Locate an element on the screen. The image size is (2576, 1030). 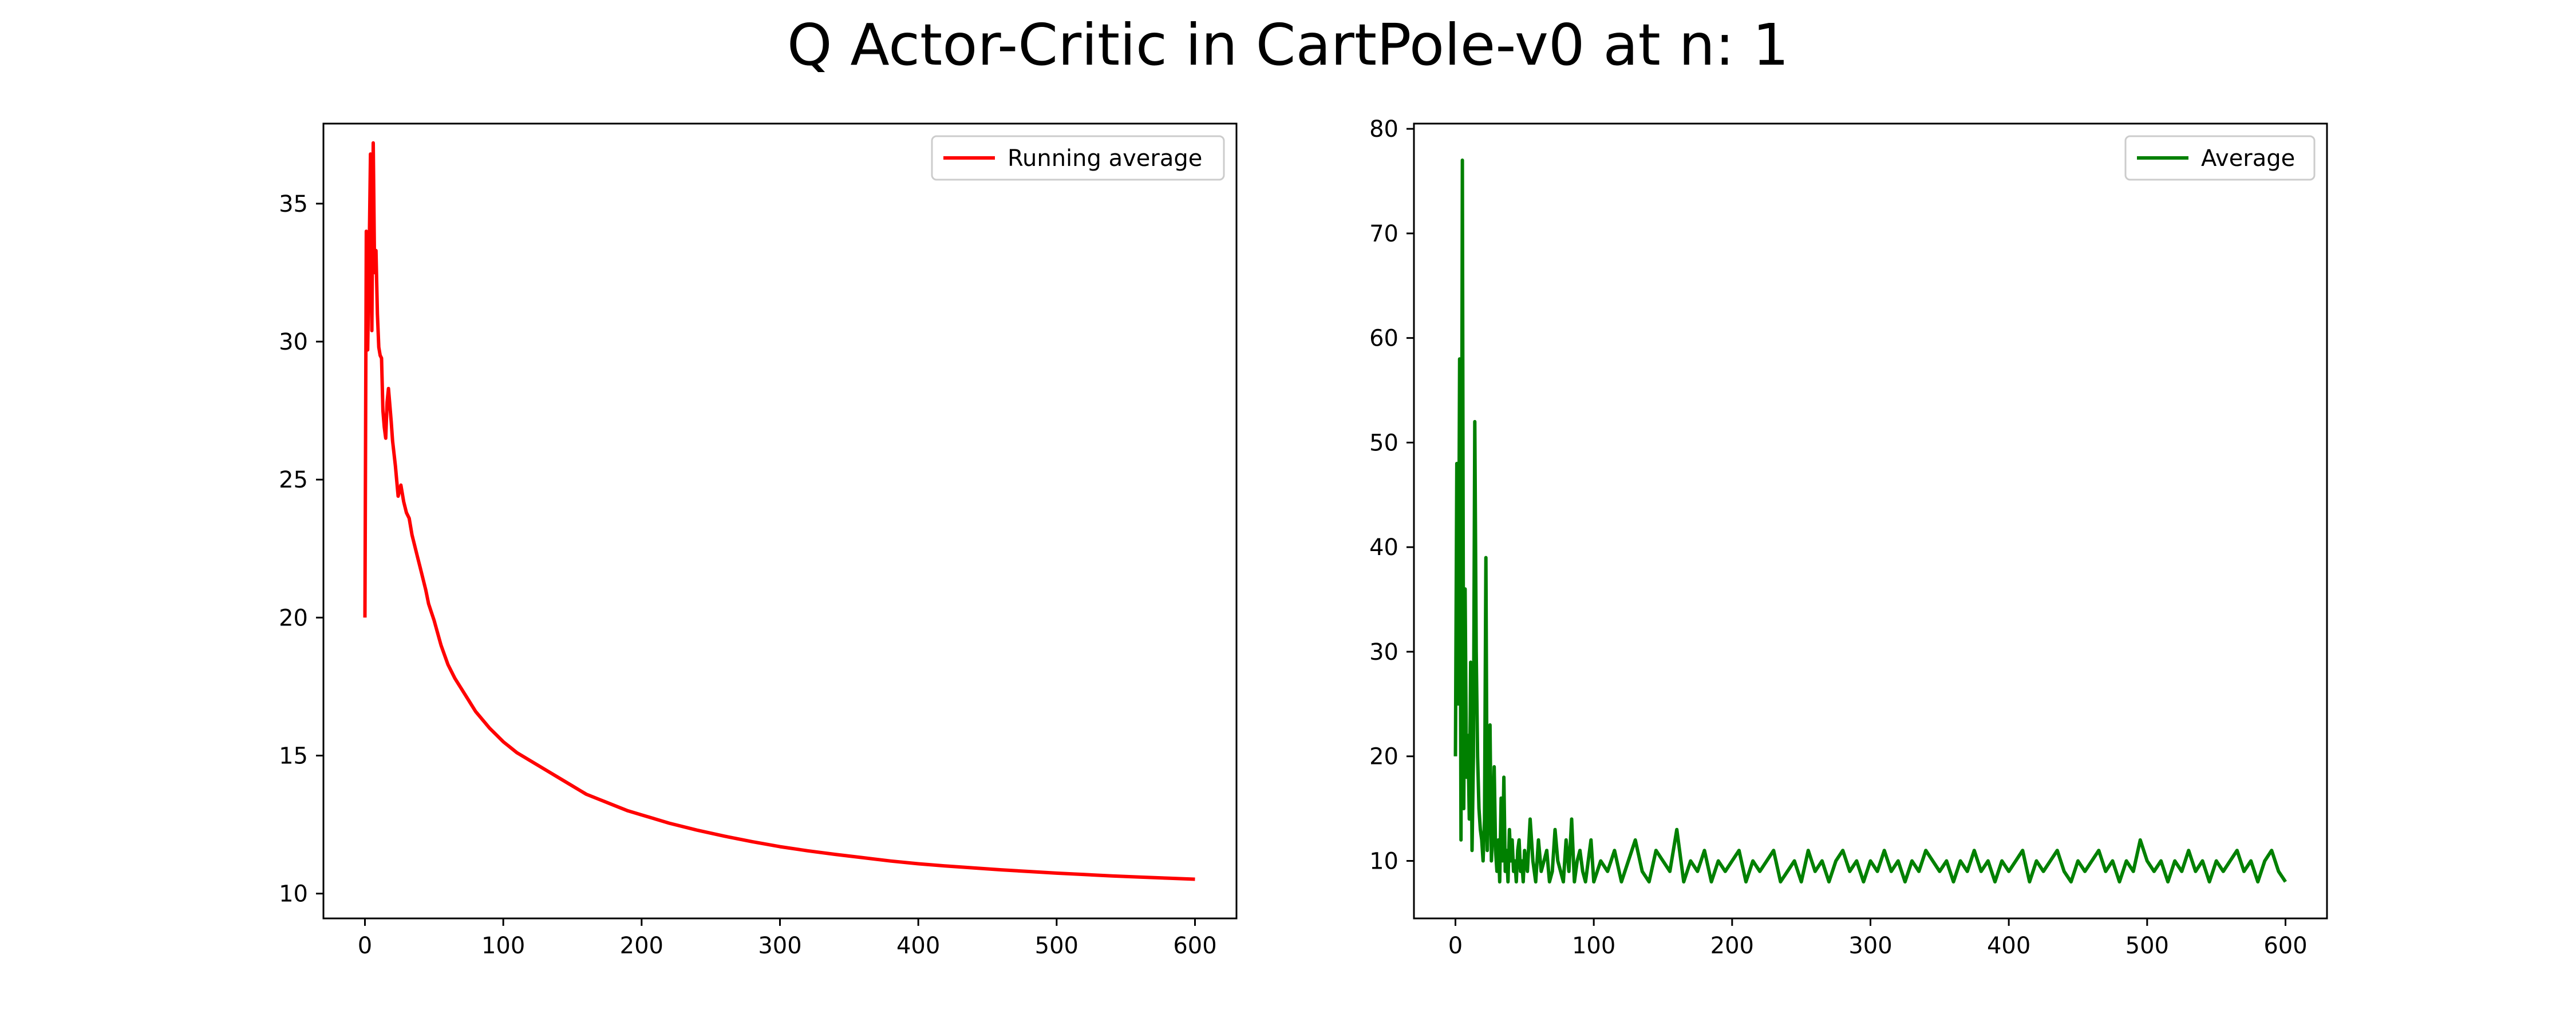
right-x-tick-label: 100 is located at coordinates (1593, 946).